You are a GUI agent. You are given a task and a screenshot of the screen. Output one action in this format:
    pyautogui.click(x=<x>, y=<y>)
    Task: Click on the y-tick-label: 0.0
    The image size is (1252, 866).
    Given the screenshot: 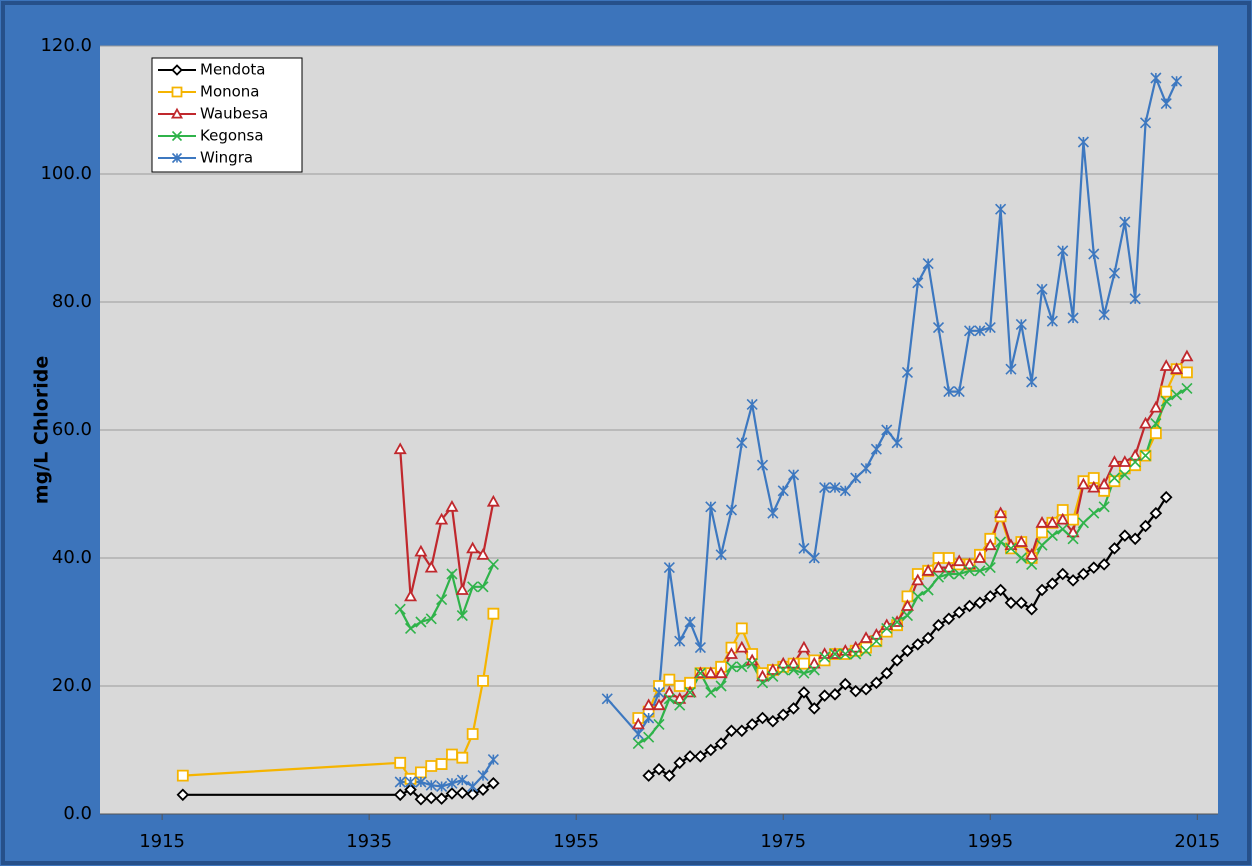 What is the action you would take?
    pyautogui.click(x=77, y=813)
    